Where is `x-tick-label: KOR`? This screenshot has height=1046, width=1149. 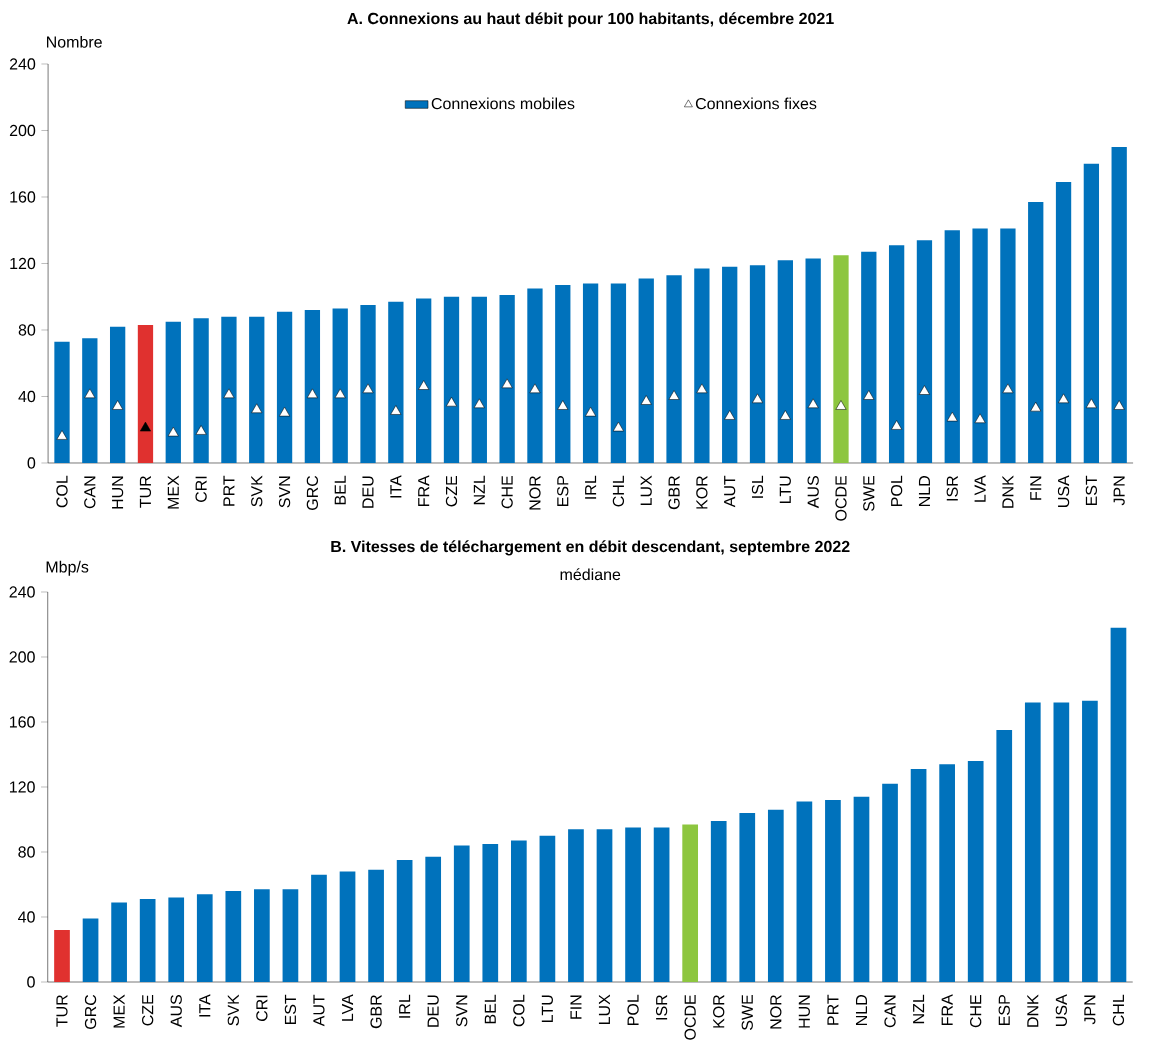 x-tick-label: KOR is located at coordinates (719, 1011).